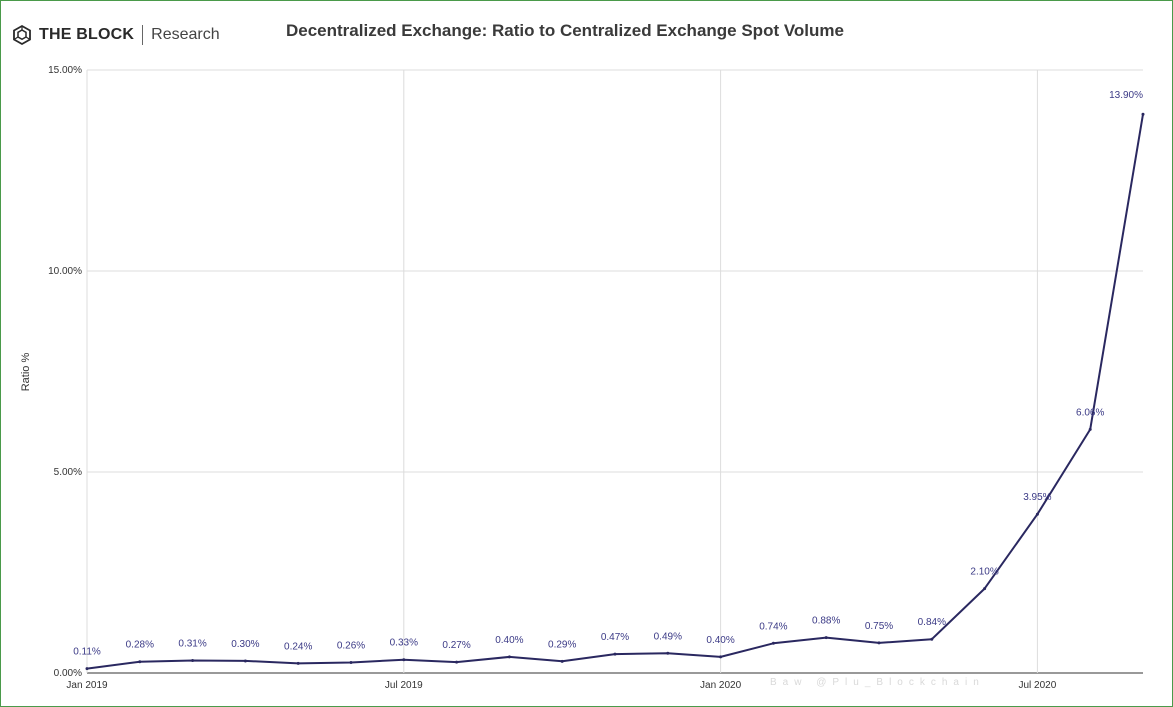 This screenshot has width=1173, height=707. I want to click on data-label: 0.33%, so click(404, 643).